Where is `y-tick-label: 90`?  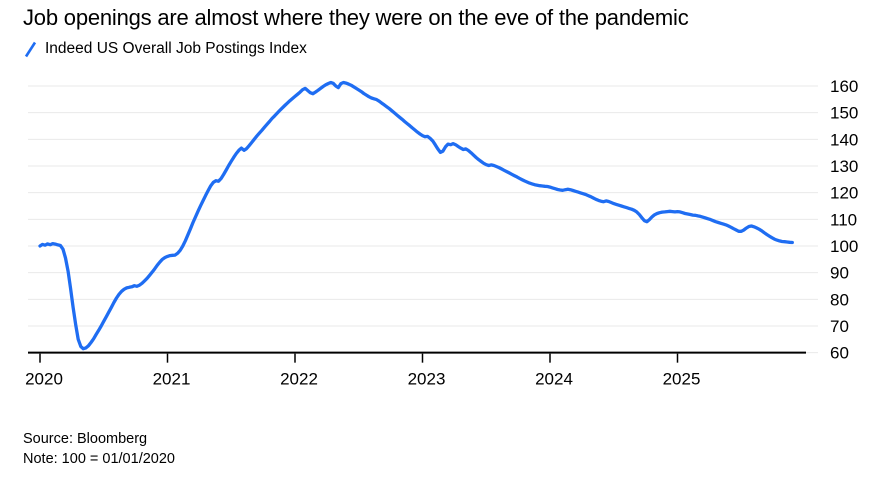
y-tick-label: 90 is located at coordinates (839, 273).